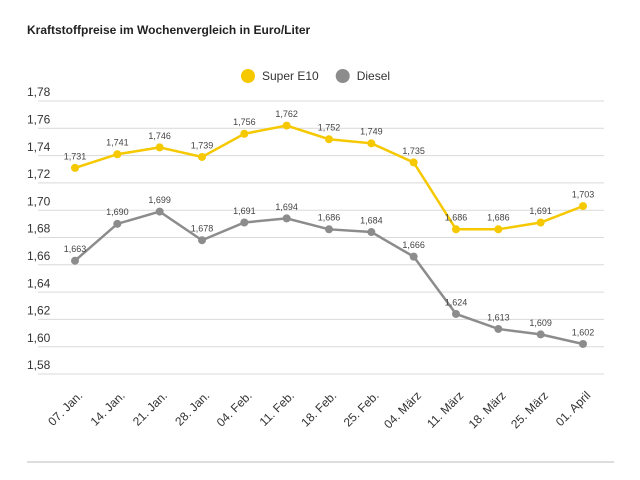  I want to click on data-label: 1,694, so click(286, 207).